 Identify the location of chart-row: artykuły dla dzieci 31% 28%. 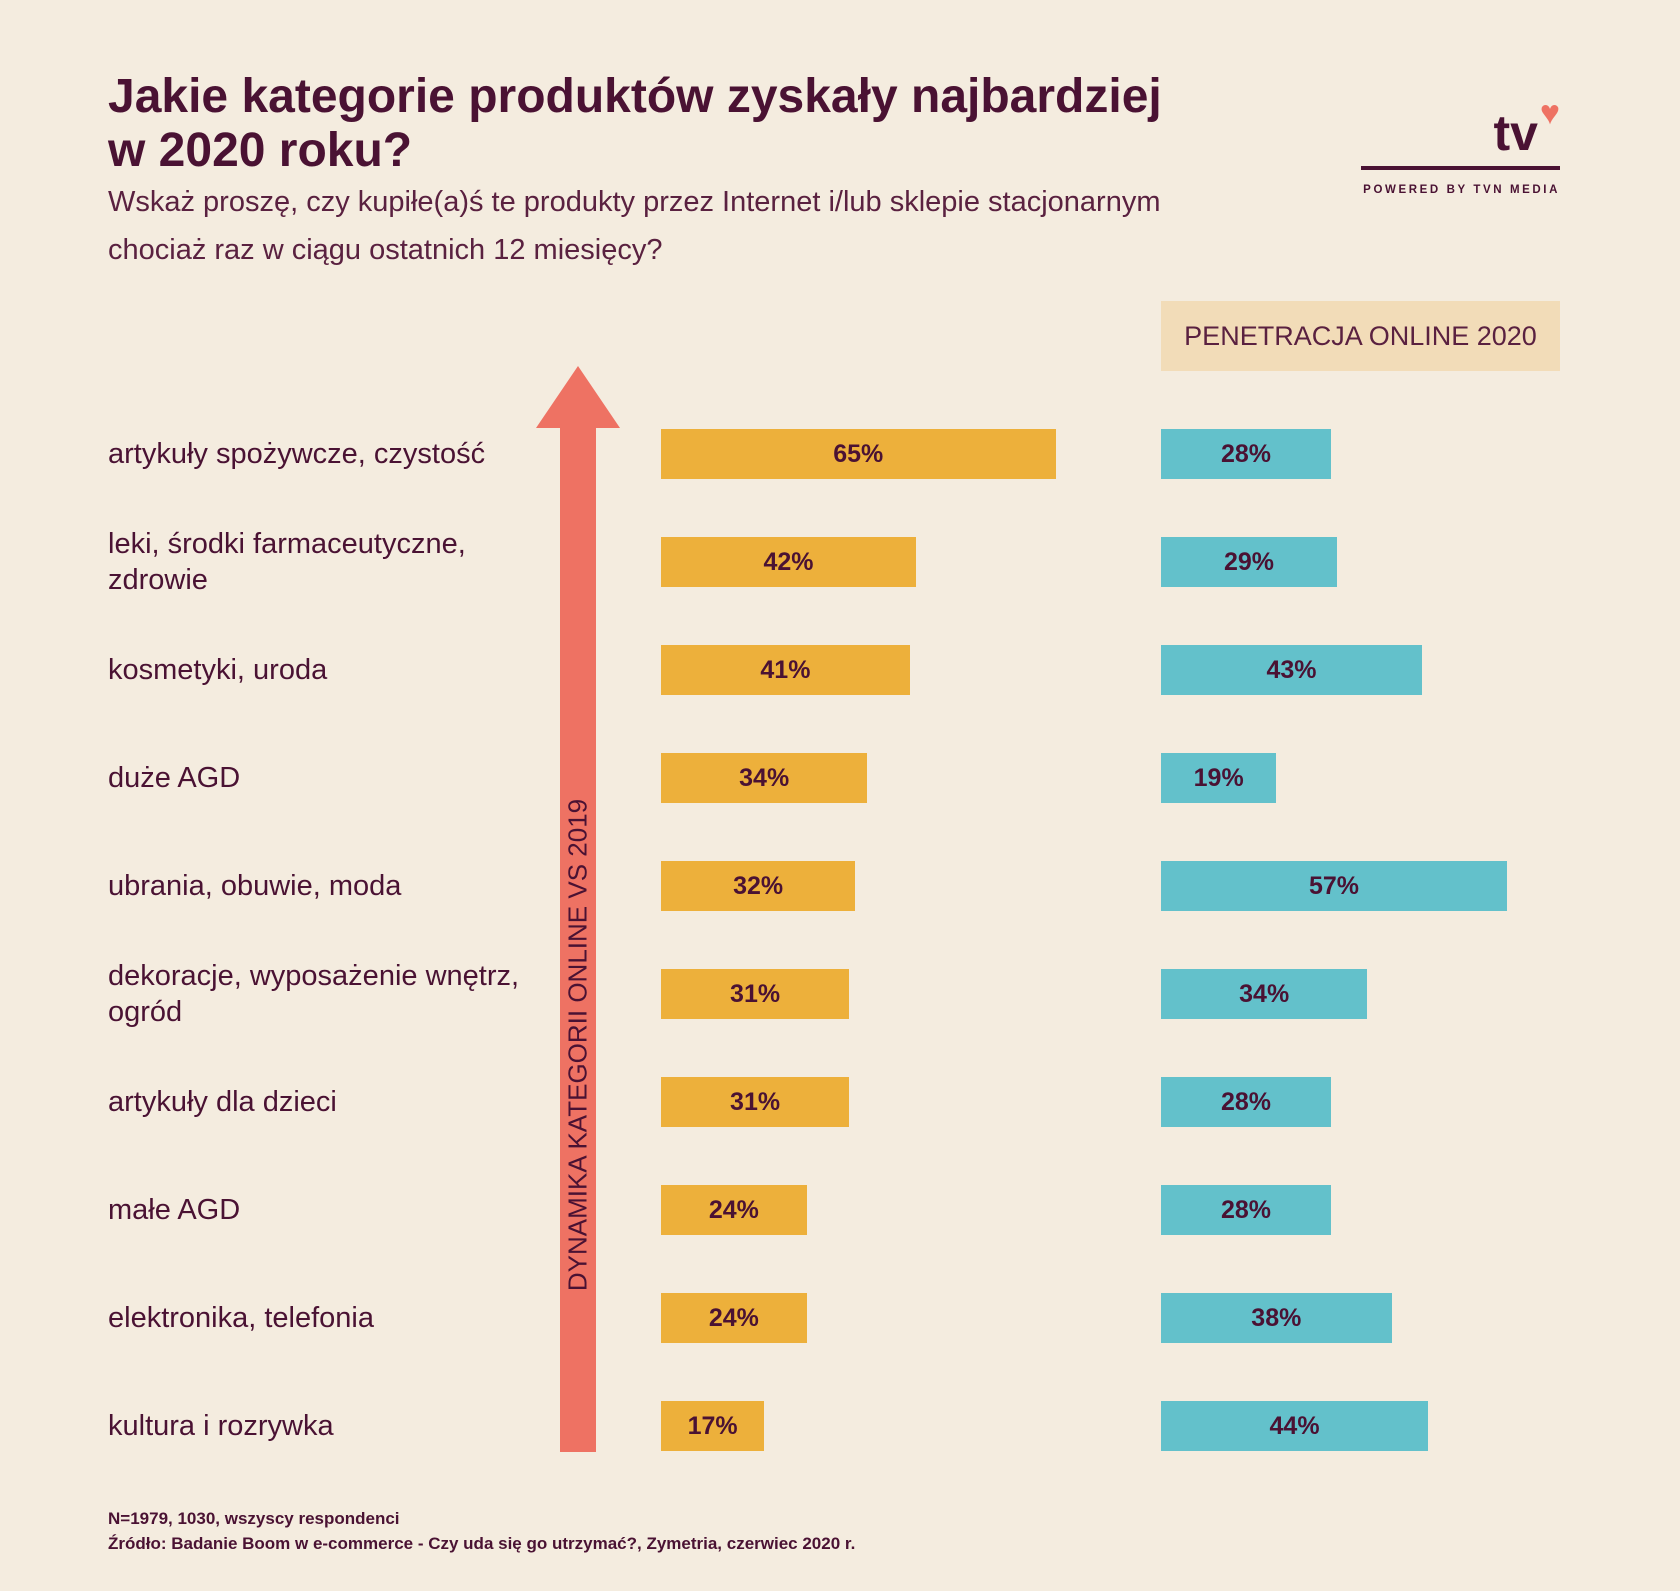
(840, 1102).